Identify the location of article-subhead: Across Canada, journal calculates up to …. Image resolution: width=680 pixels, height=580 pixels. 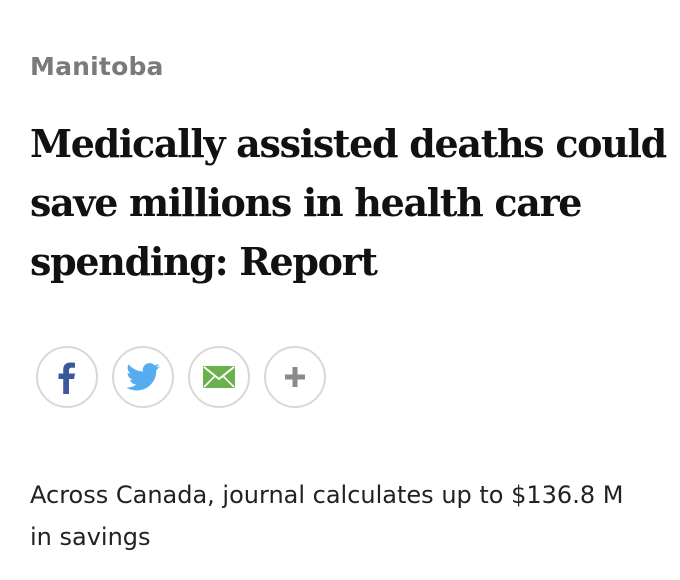
(327, 516).